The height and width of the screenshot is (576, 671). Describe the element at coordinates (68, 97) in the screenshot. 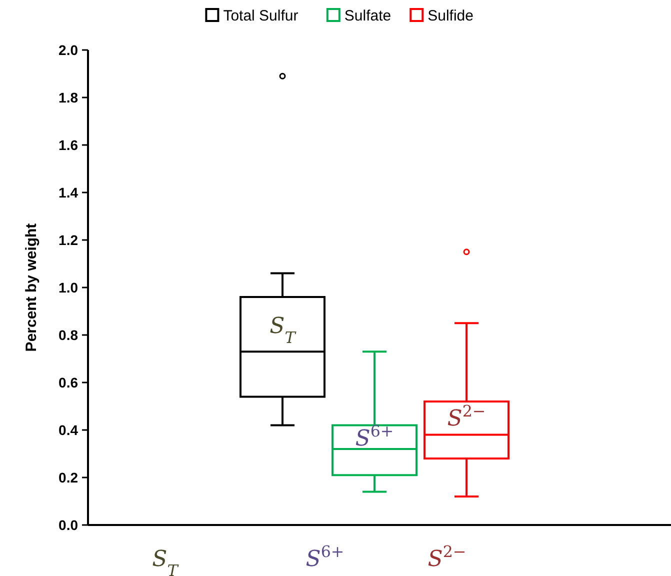

I see `y-tick-label: 1.8` at that location.